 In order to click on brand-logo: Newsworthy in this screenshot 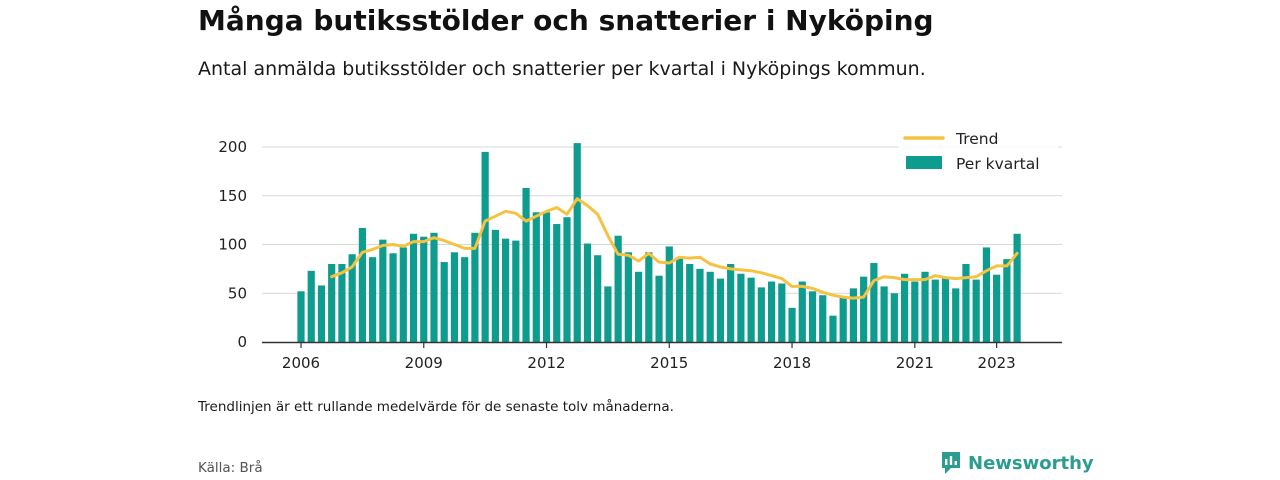, I will do `click(1017, 463)`.